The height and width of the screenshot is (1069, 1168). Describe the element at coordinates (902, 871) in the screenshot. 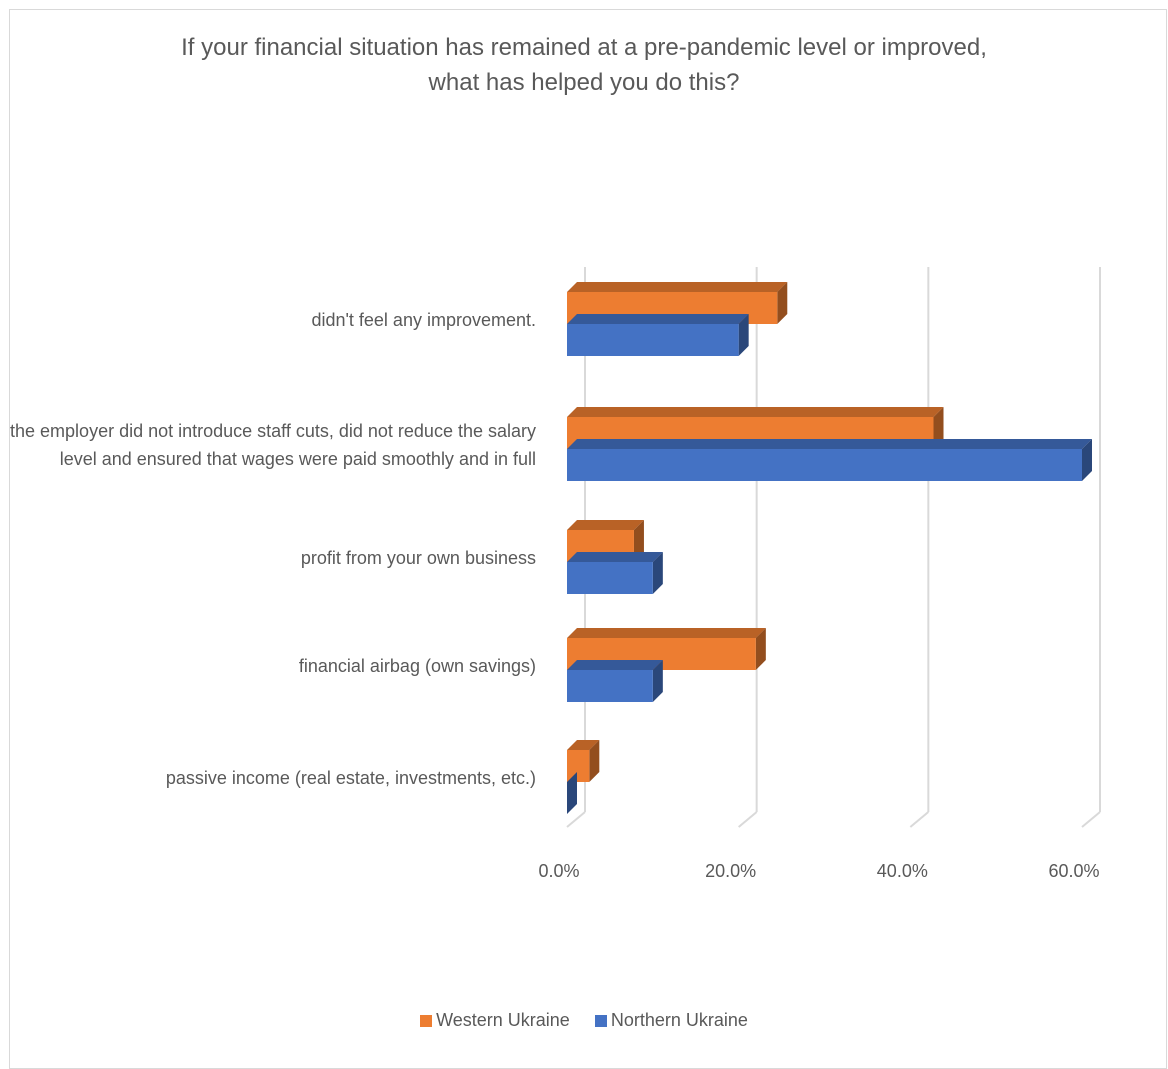

I see `x-tick-label: 40.0%` at that location.